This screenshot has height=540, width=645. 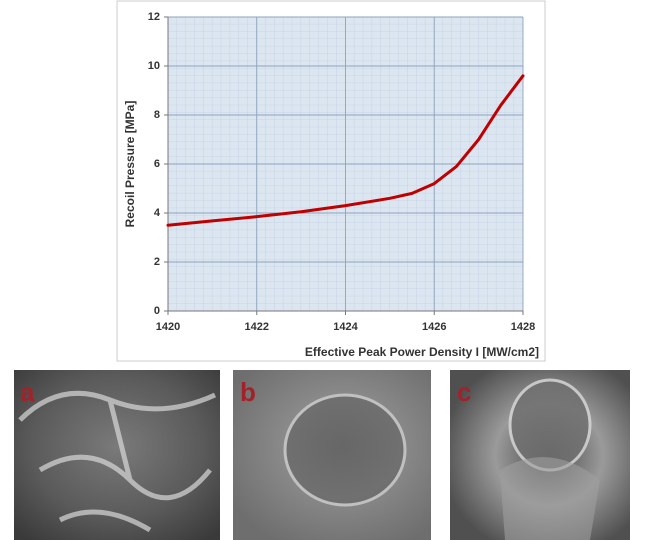 What do you see at coordinates (157, 115) in the screenshot?
I see `y-tick-label: 8` at bounding box center [157, 115].